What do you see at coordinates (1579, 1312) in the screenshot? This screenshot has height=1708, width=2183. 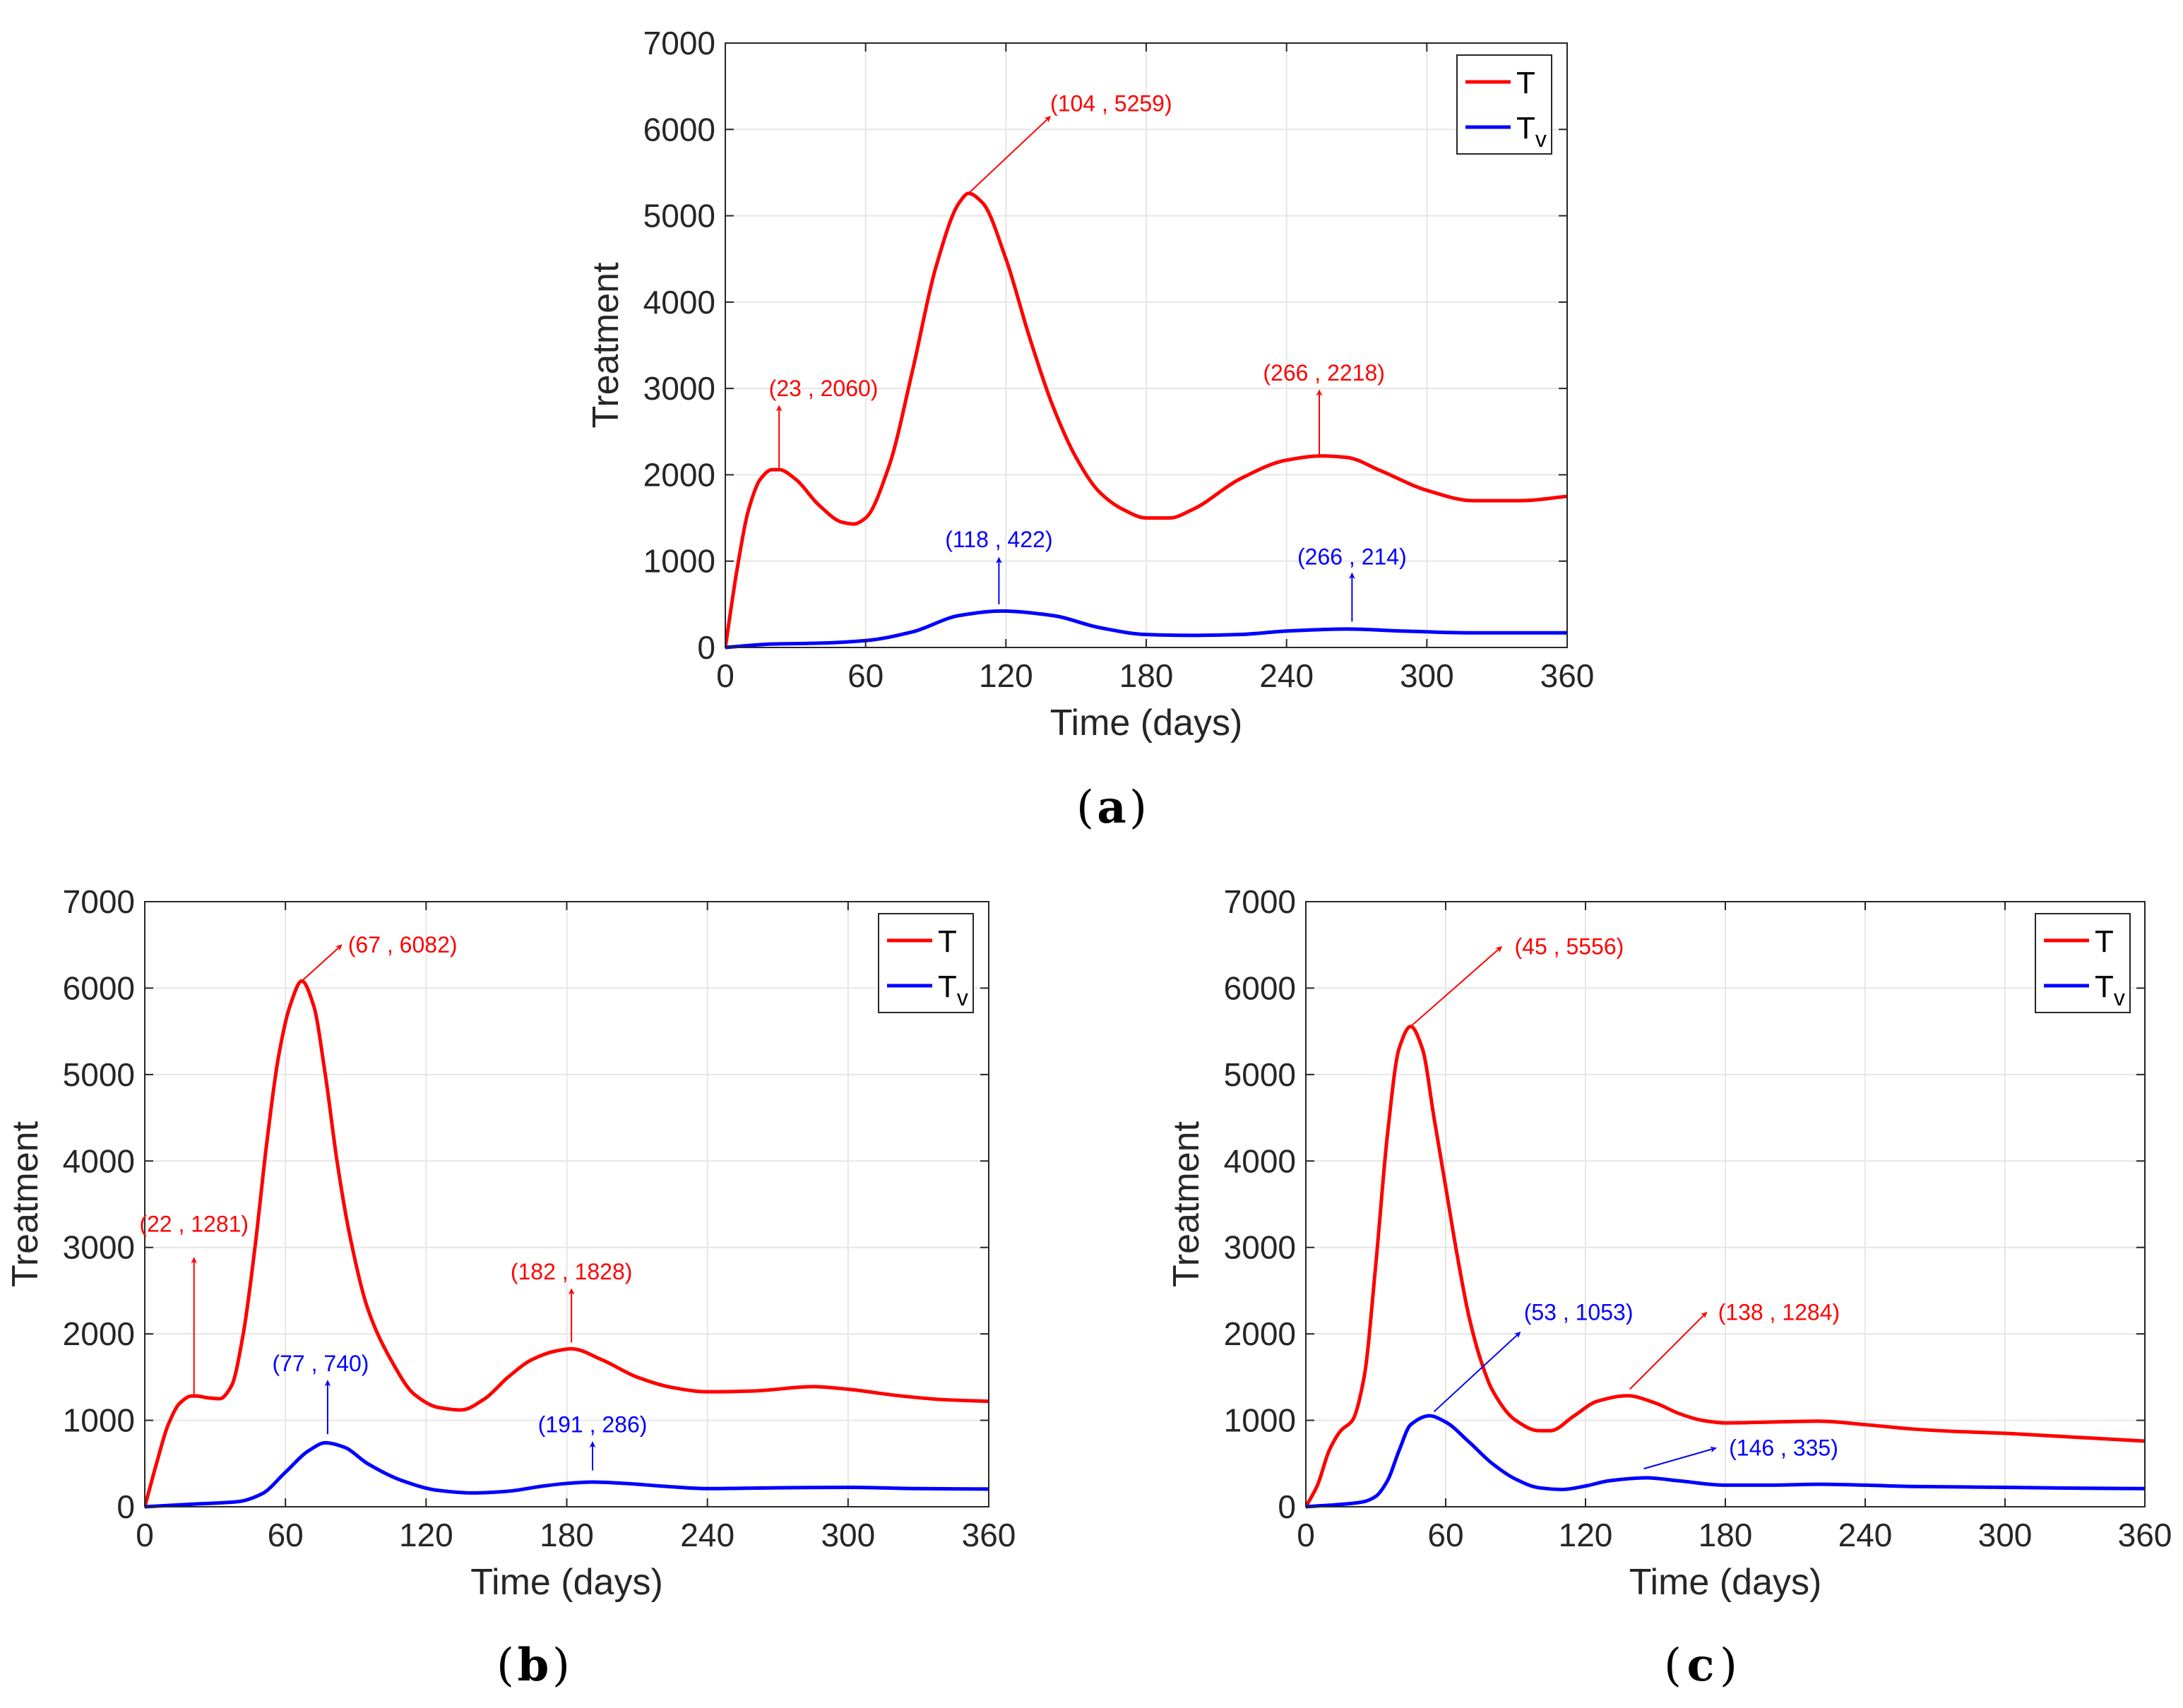 I see `annotation-label: (53 , 1053)` at bounding box center [1579, 1312].